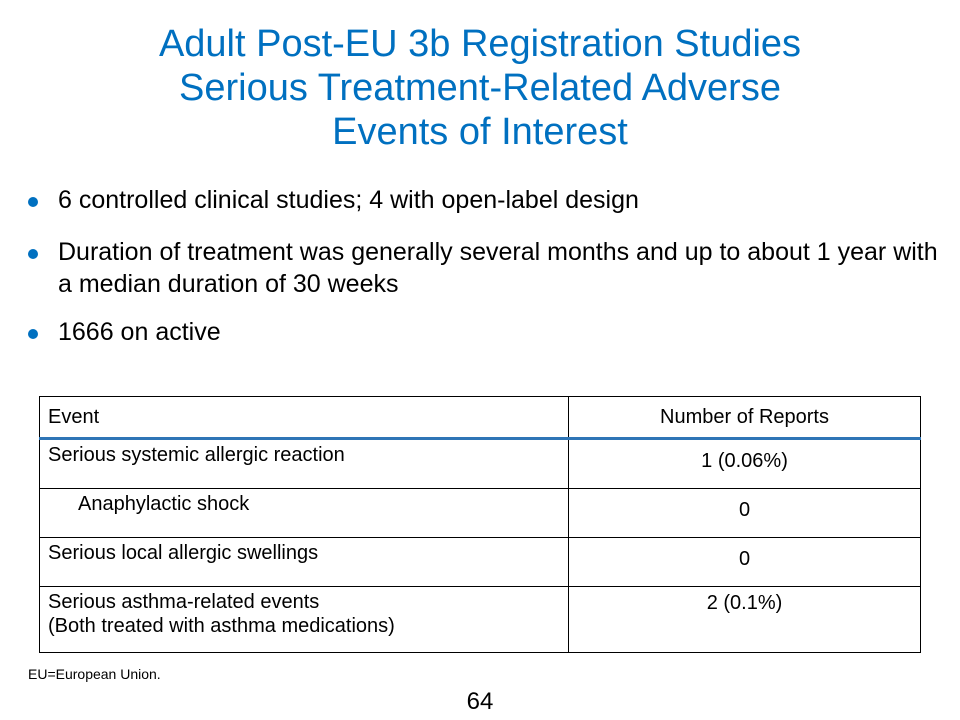 Image resolution: width=960 pixels, height=720 pixels. I want to click on bullet-item: 1666 on active, so click(483, 332).